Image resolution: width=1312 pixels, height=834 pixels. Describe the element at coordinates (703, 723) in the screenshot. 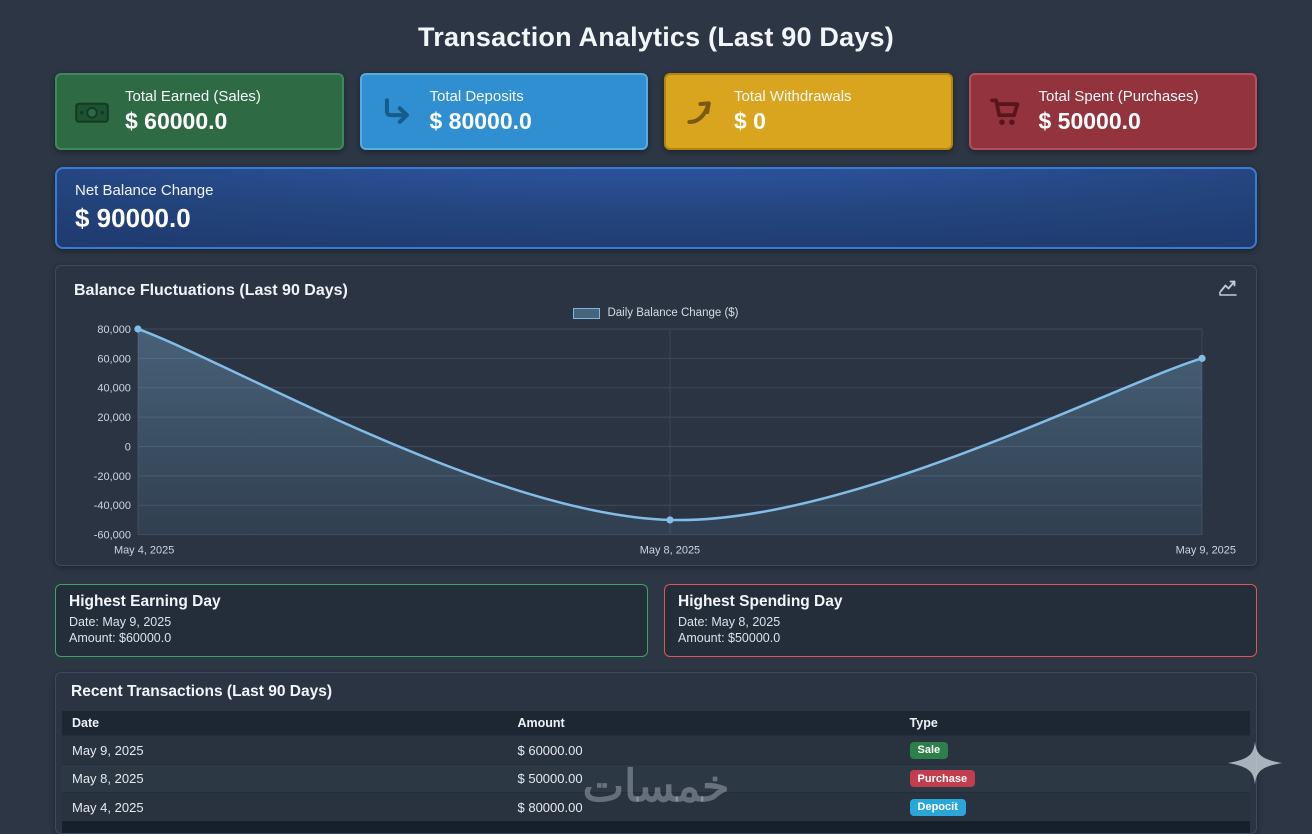

I see `column-header-amount: Amount` at that location.